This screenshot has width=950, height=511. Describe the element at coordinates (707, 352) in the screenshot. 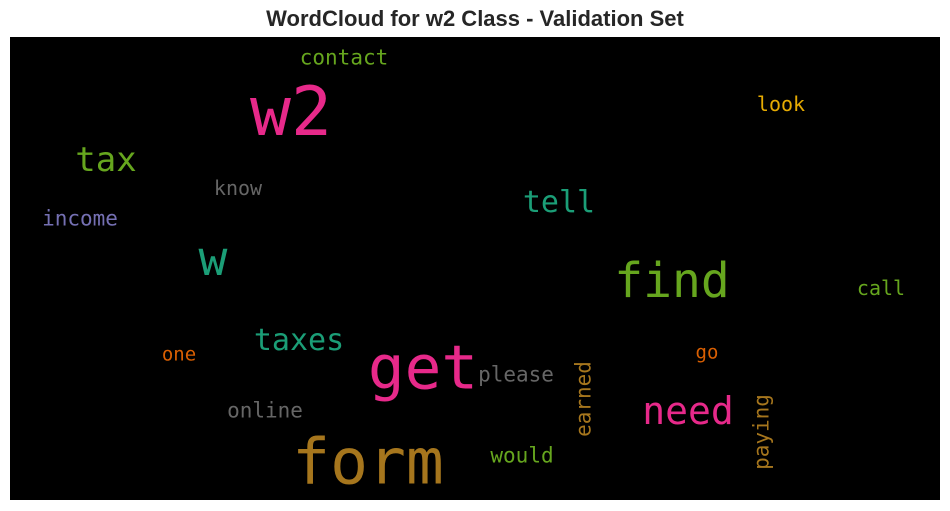

I see `word-go: go` at that location.